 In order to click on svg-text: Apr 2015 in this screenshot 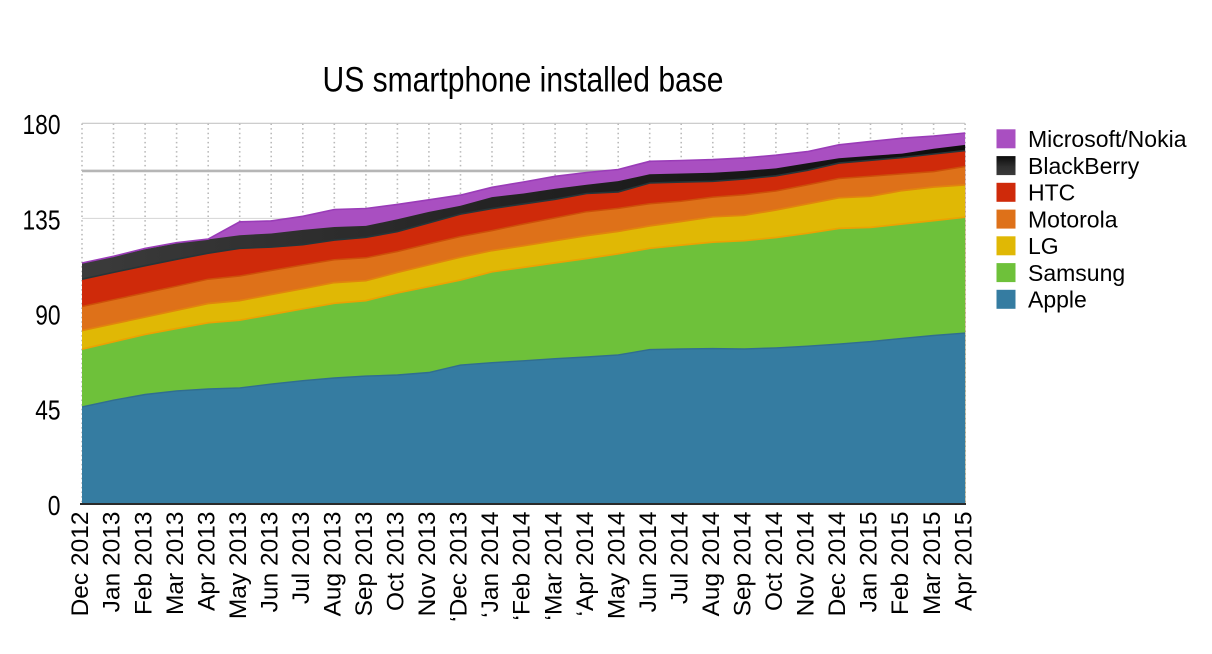, I will do `click(963, 561)`.